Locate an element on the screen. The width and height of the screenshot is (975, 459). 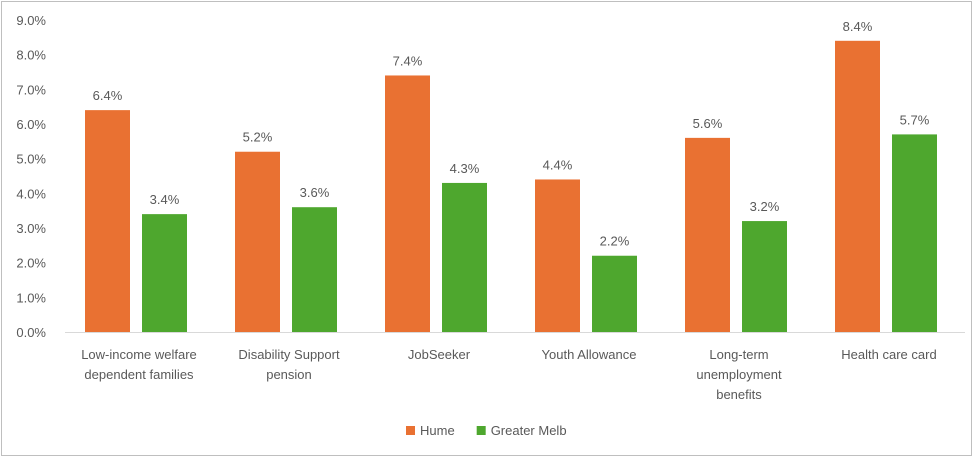
x-tick-label: dependent families is located at coordinates (139, 374).